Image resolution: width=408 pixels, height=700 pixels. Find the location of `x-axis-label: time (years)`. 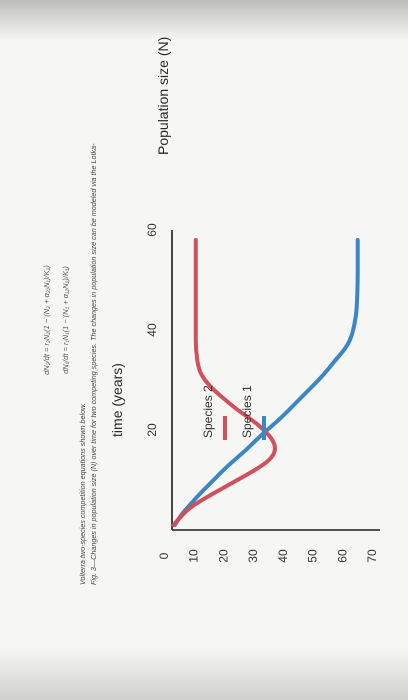

x-axis-label: time (years) is located at coordinates (117, 400).